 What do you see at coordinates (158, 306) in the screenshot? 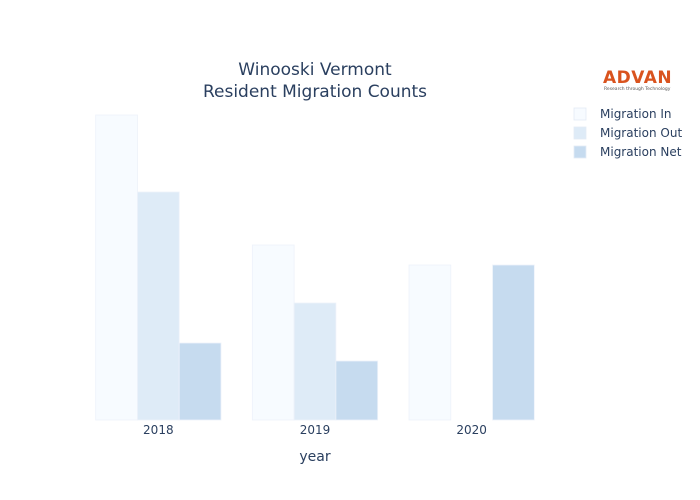
I see `bar-migration-out-2018` at bounding box center [158, 306].